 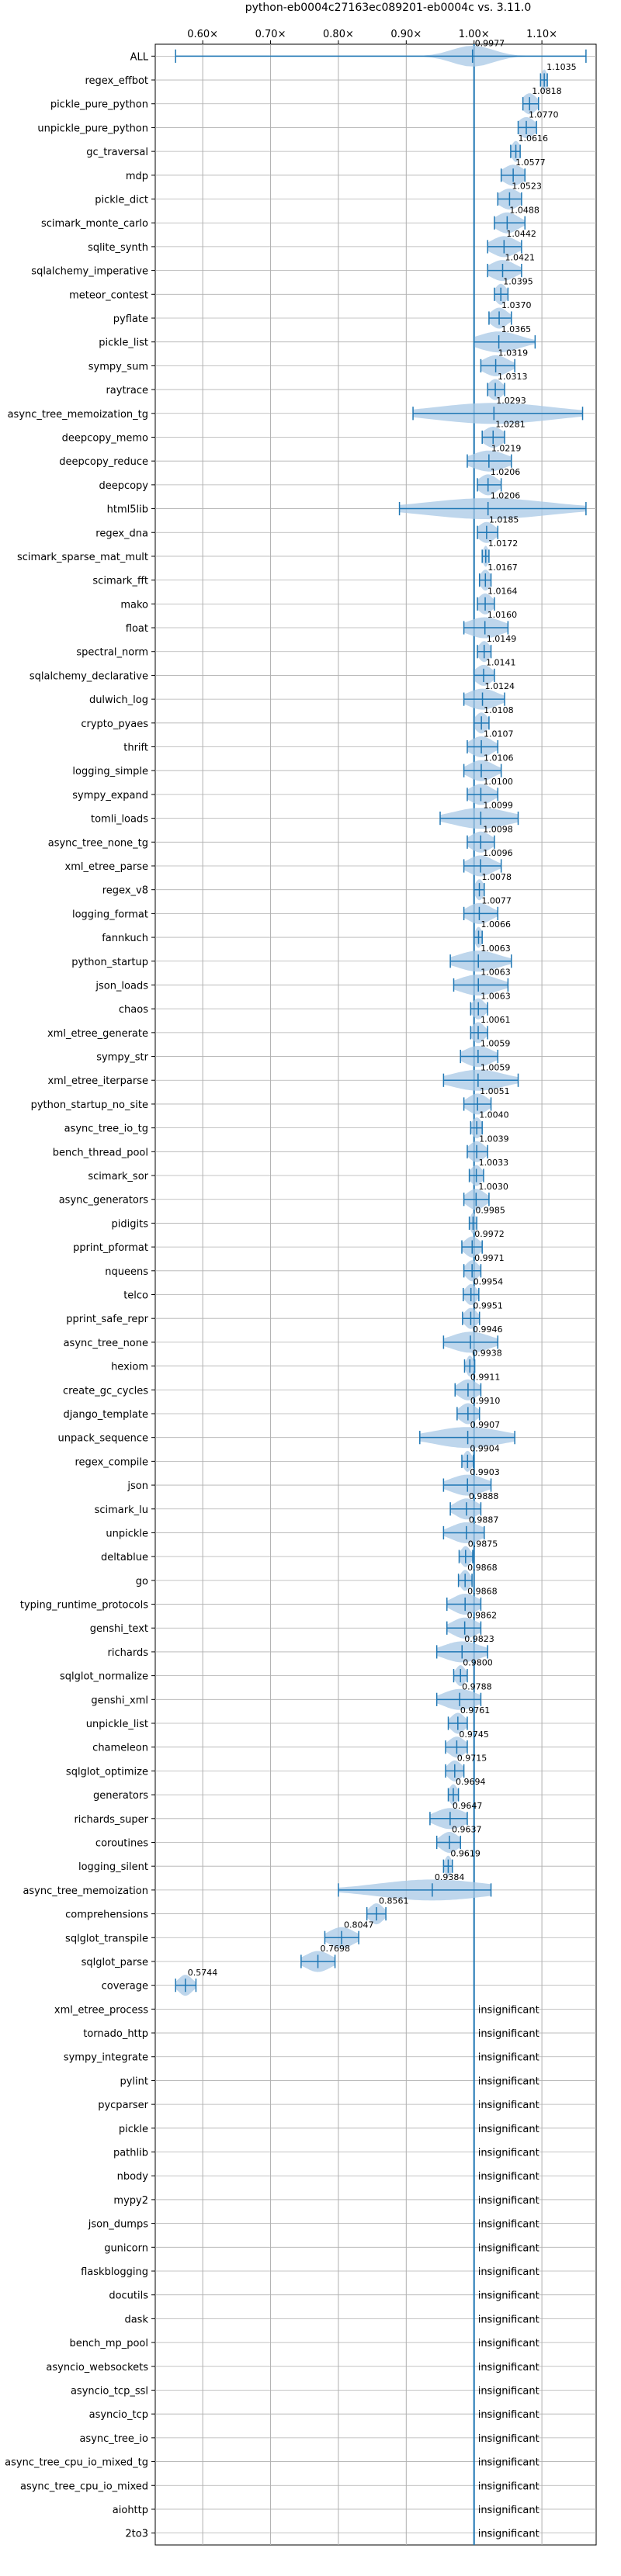 I want to click on annotation-mypy2: insignificant, so click(x=508, y=2201).